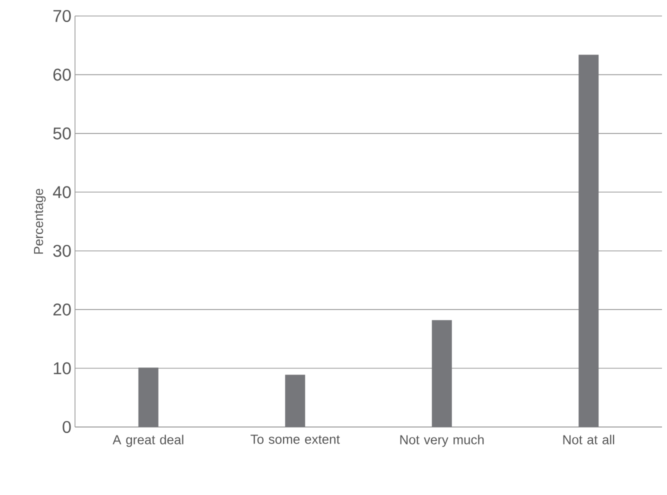  What do you see at coordinates (62, 133) in the screenshot?
I see `y-tick-label: 50` at bounding box center [62, 133].